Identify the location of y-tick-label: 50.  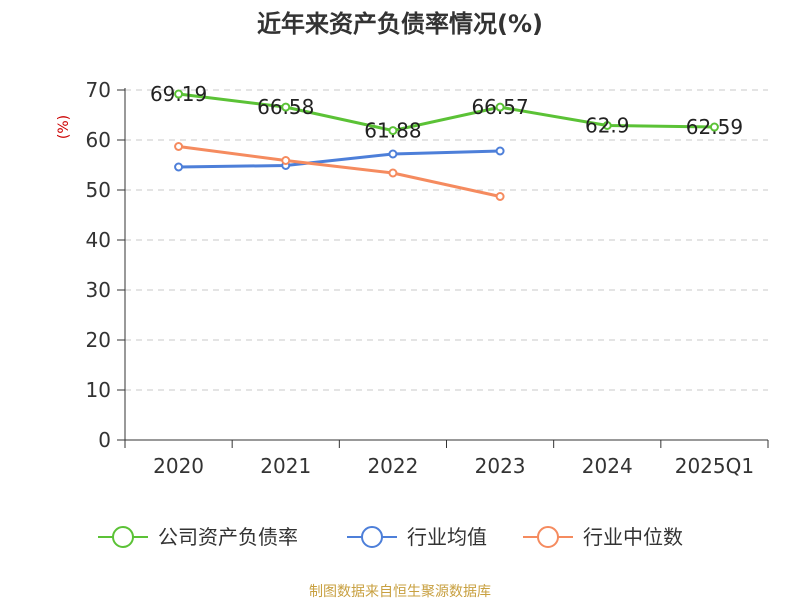
(98, 190).